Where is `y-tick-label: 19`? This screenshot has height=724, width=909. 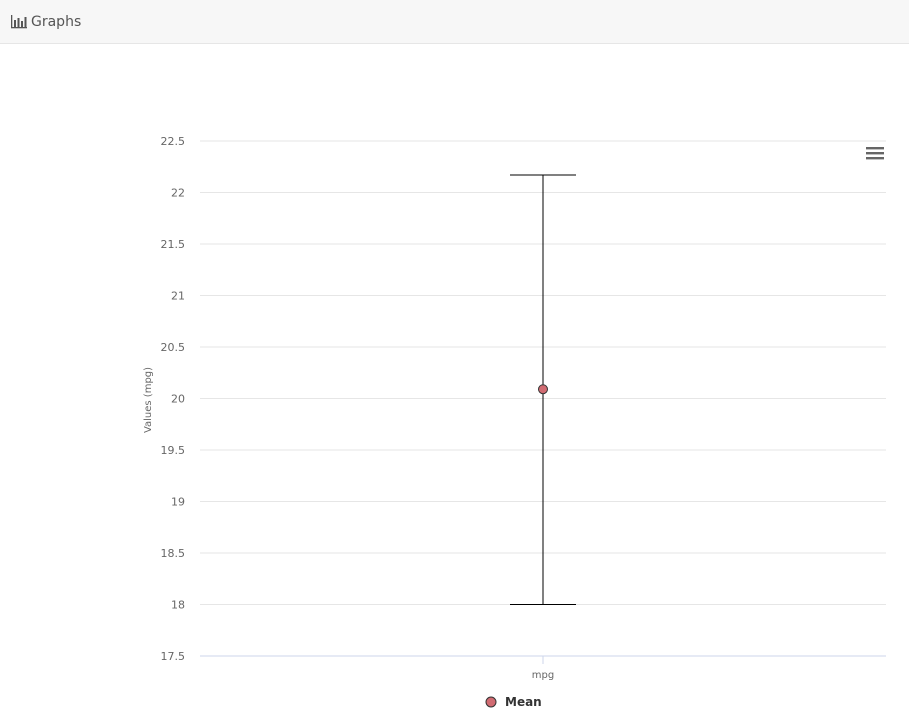 y-tick-label: 19 is located at coordinates (178, 502).